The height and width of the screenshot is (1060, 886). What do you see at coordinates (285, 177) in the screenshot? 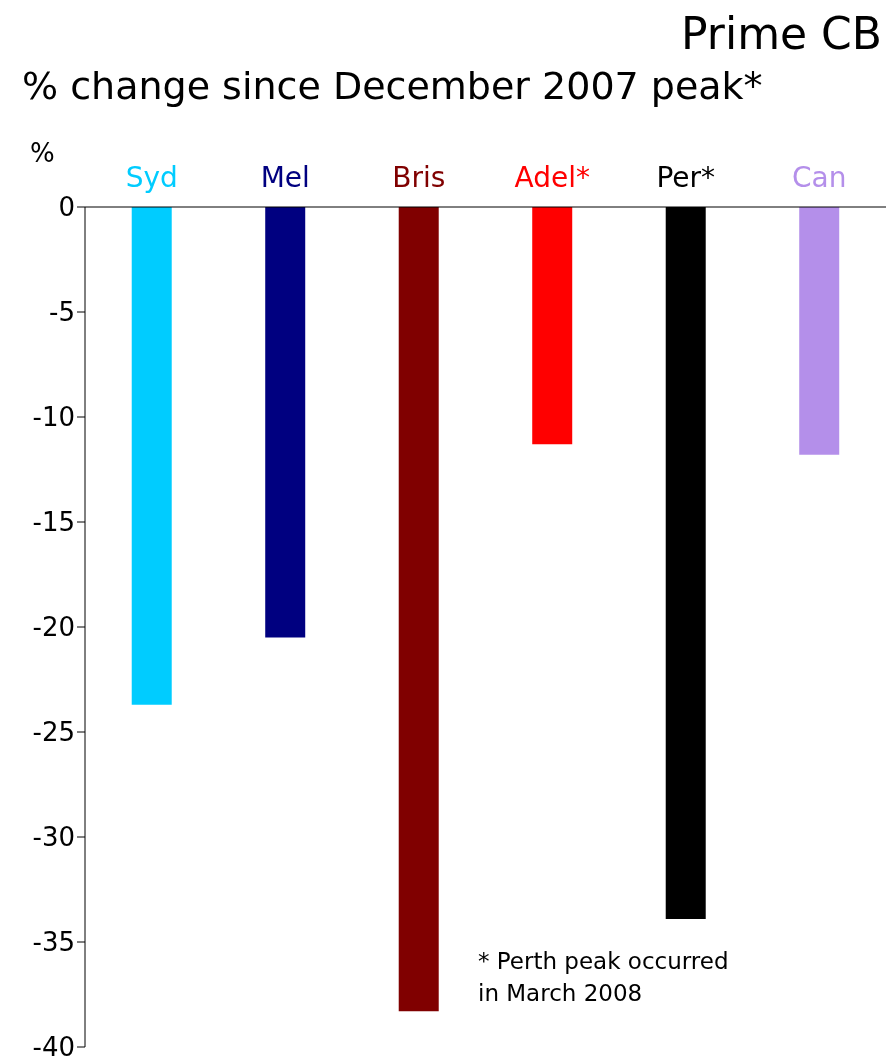
I see `x-tick-label: Mel` at bounding box center [285, 177].